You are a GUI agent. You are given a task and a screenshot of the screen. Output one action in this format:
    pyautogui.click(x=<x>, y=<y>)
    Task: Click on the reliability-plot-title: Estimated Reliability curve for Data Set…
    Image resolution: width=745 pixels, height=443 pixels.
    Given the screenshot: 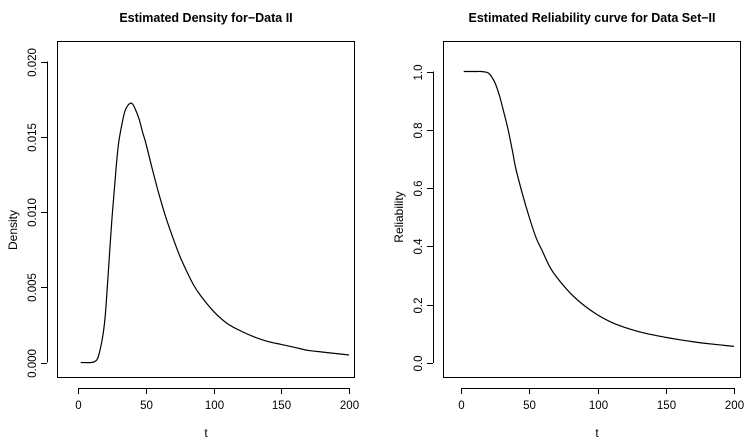 What is the action you would take?
    pyautogui.click(x=592, y=18)
    